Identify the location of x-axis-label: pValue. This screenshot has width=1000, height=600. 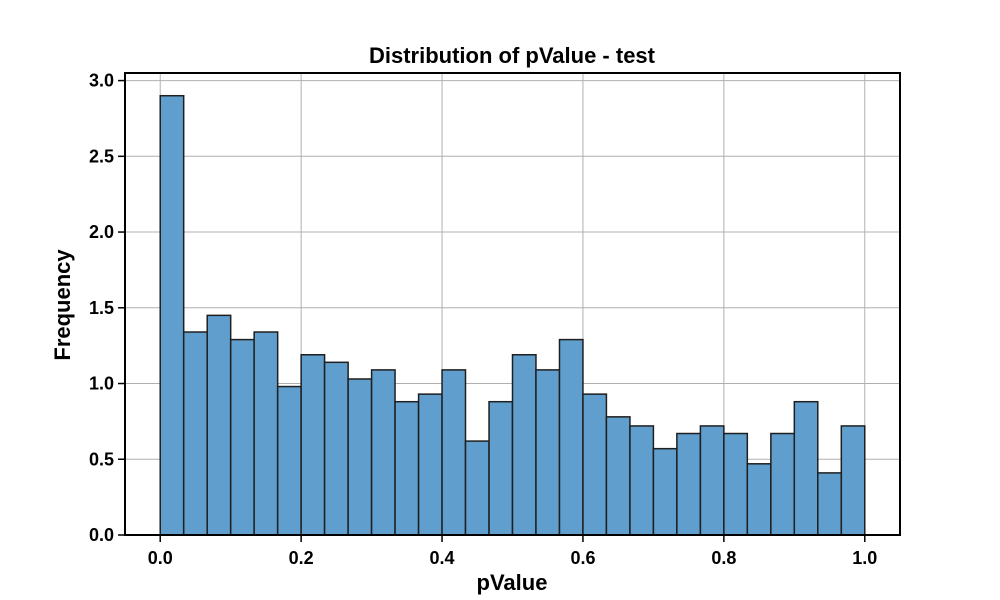
(512, 582).